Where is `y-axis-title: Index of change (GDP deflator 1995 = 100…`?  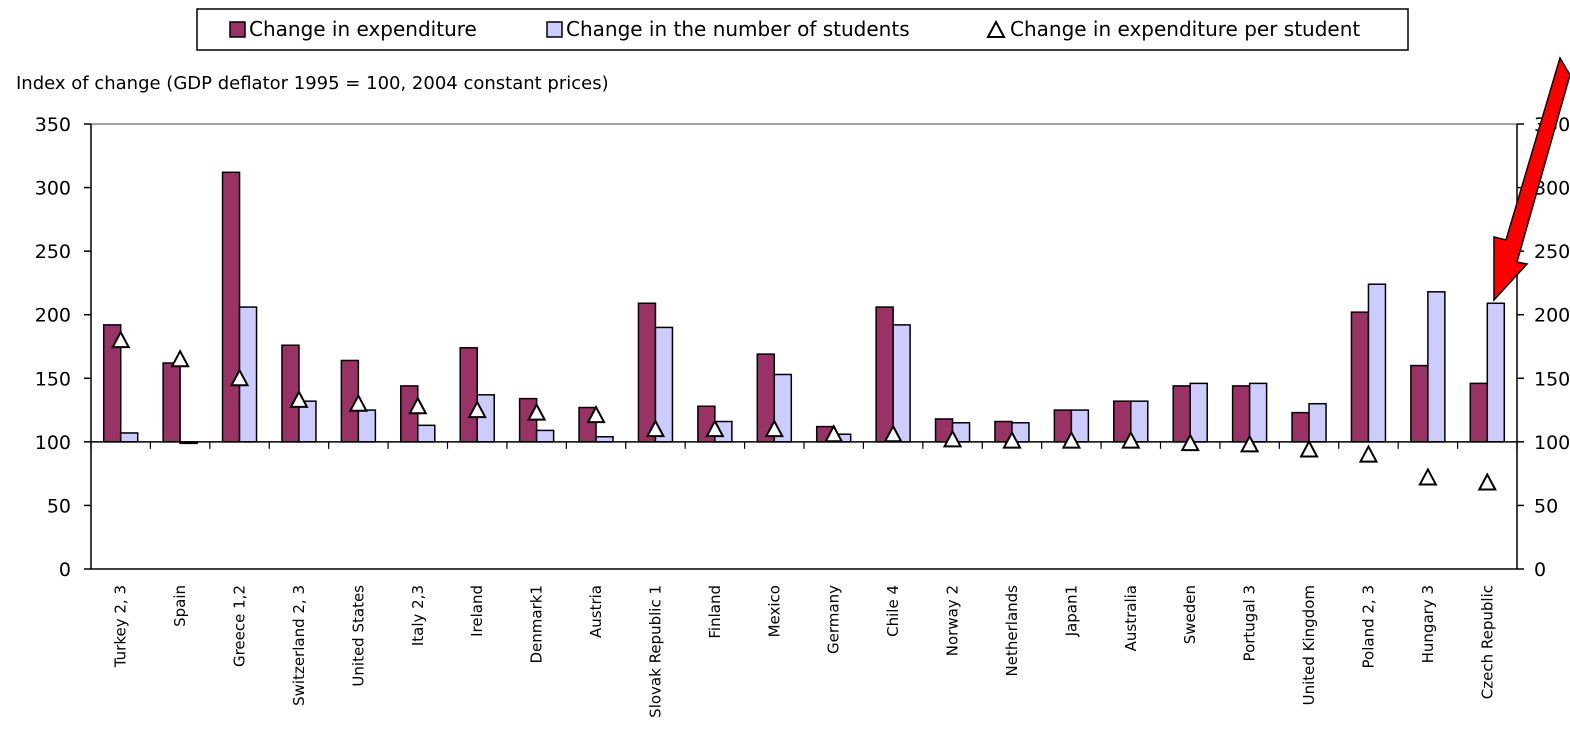 y-axis-title: Index of change (GDP deflator 1995 = 100… is located at coordinates (312, 83).